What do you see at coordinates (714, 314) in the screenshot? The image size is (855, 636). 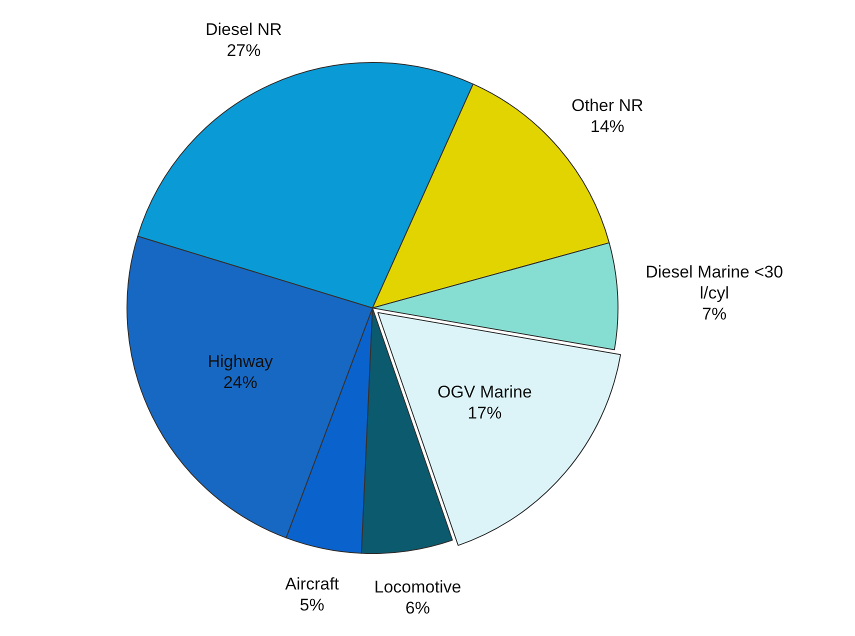 I see `data-label: 7%` at bounding box center [714, 314].